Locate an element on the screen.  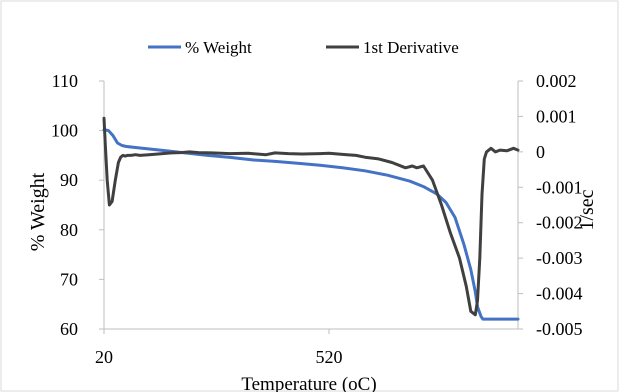
right-tick-label: 0 is located at coordinates (540, 152).